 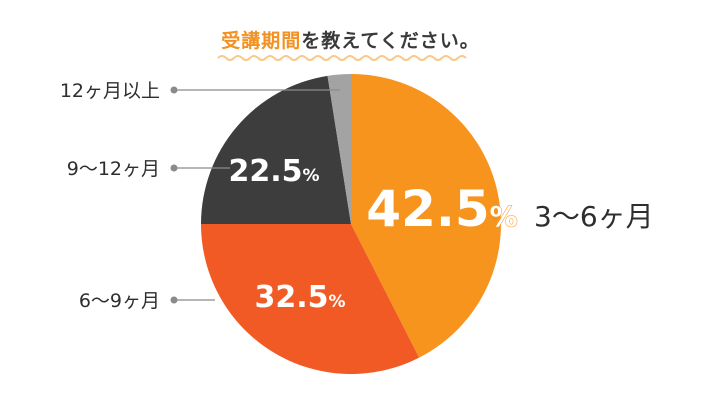 I want to click on slice-4-category-label: 12ヶ月以上, so click(x=110, y=91).